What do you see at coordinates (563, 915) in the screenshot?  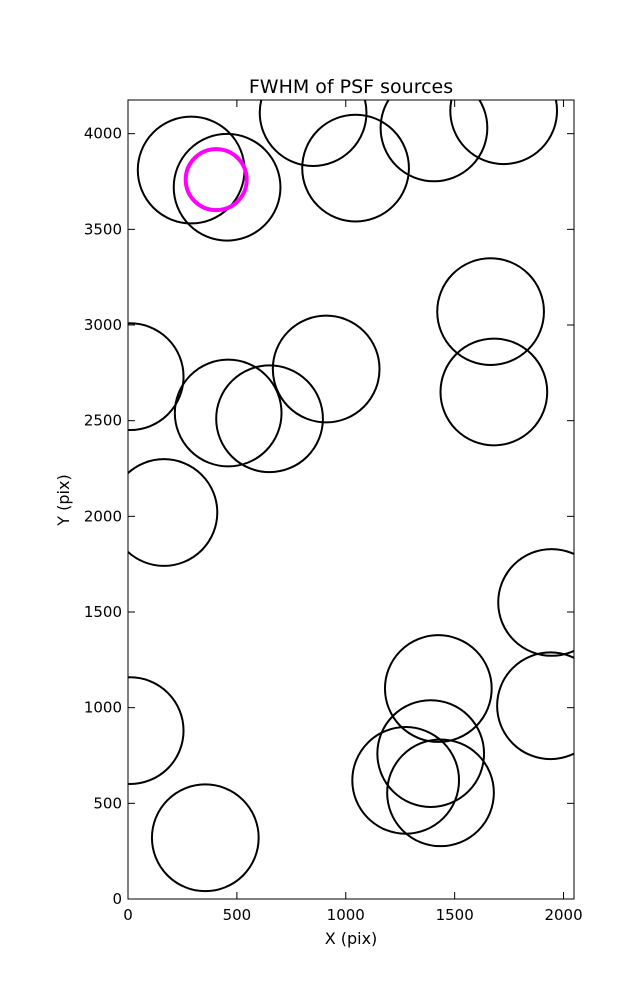 I see `x-tick-label: 2000` at bounding box center [563, 915].